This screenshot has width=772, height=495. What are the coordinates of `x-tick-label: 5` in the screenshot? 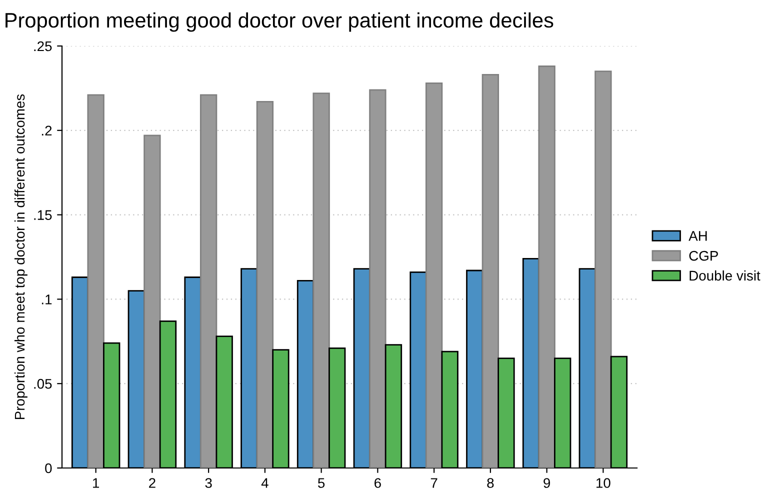 It's located at (321, 483).